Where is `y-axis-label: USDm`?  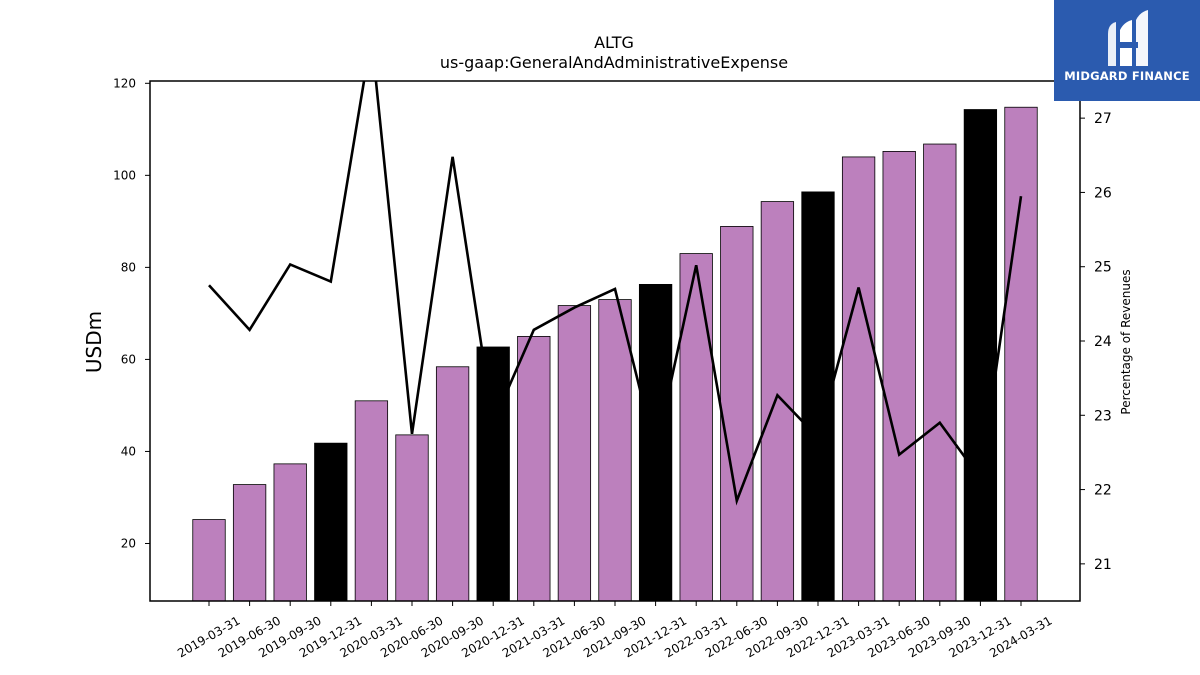 y-axis-label: USDm is located at coordinates (94, 342).